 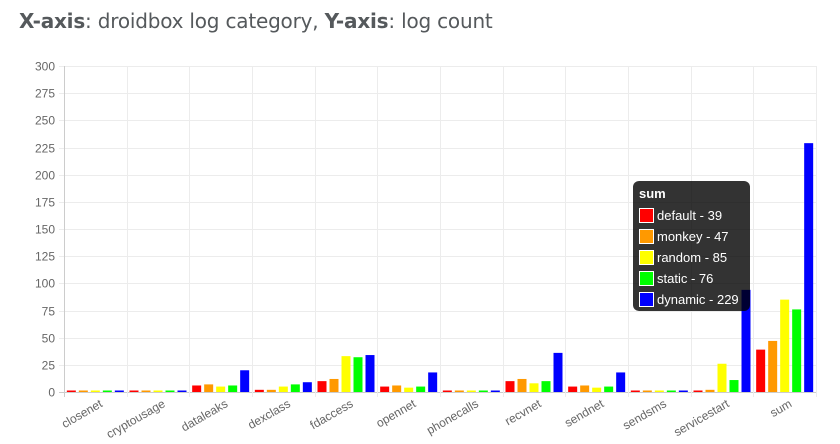 What do you see at coordinates (690, 215) in the screenshot?
I see `tooltip-text-default: default - 39` at bounding box center [690, 215].